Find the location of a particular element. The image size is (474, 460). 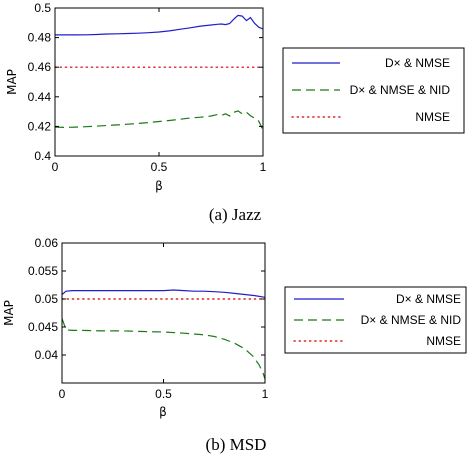

y-tick-label-msd-1: 0.045 is located at coordinates (43, 327).